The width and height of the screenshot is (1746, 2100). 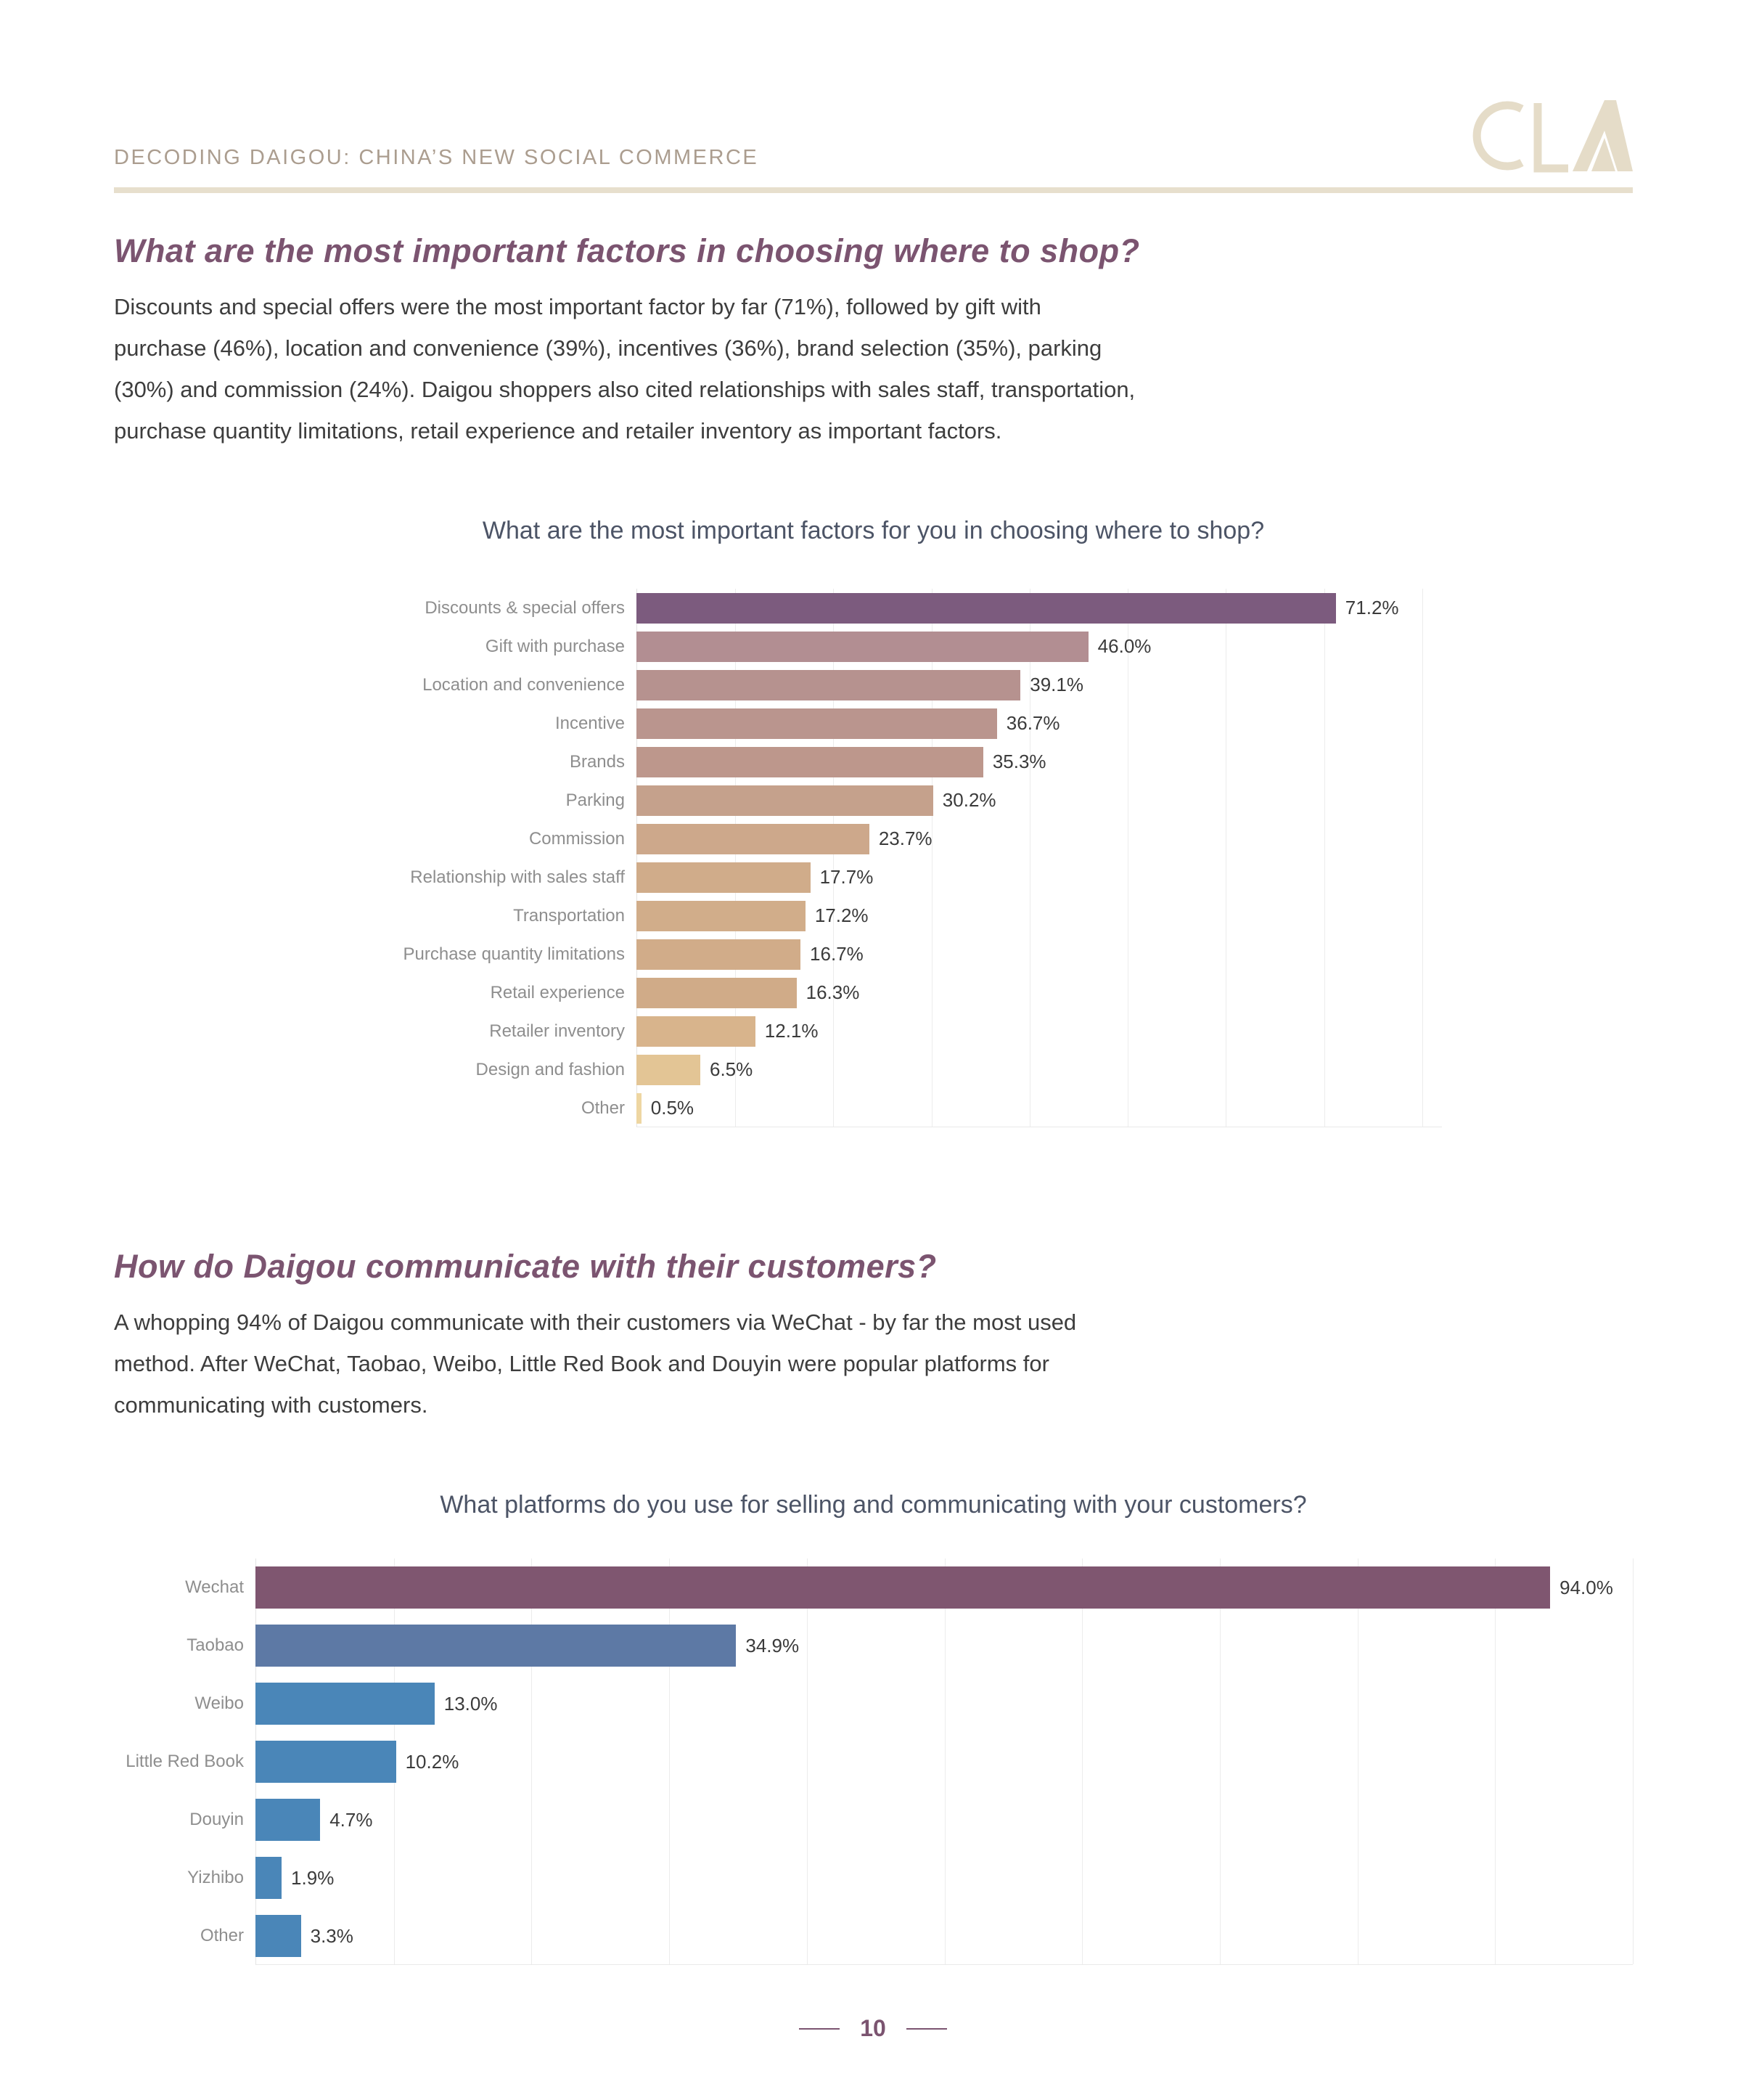 I want to click on bar-track: 36.7%, so click(x=1039, y=723).